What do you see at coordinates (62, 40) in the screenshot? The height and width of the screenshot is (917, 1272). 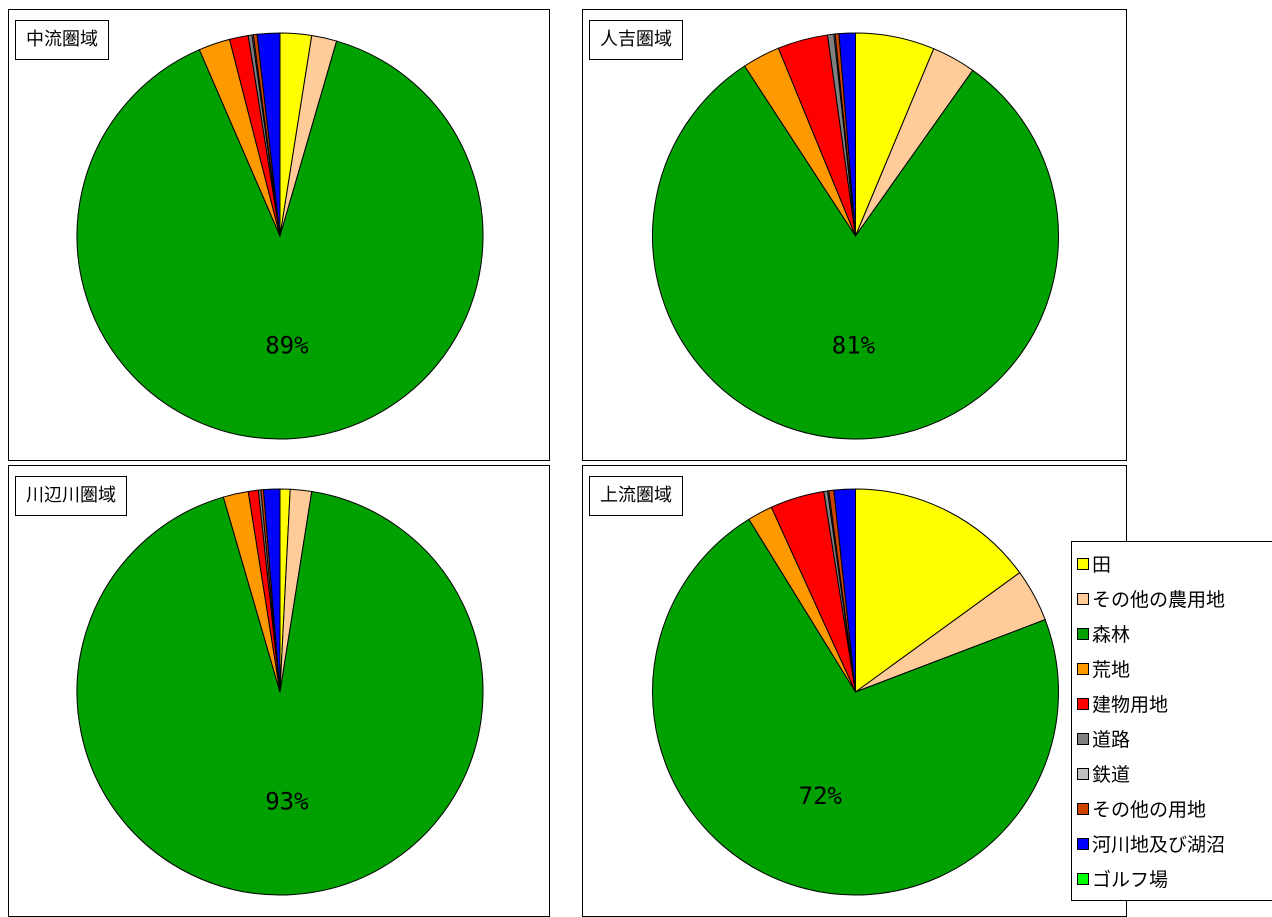 I see `chart-title: 中流圏域` at bounding box center [62, 40].